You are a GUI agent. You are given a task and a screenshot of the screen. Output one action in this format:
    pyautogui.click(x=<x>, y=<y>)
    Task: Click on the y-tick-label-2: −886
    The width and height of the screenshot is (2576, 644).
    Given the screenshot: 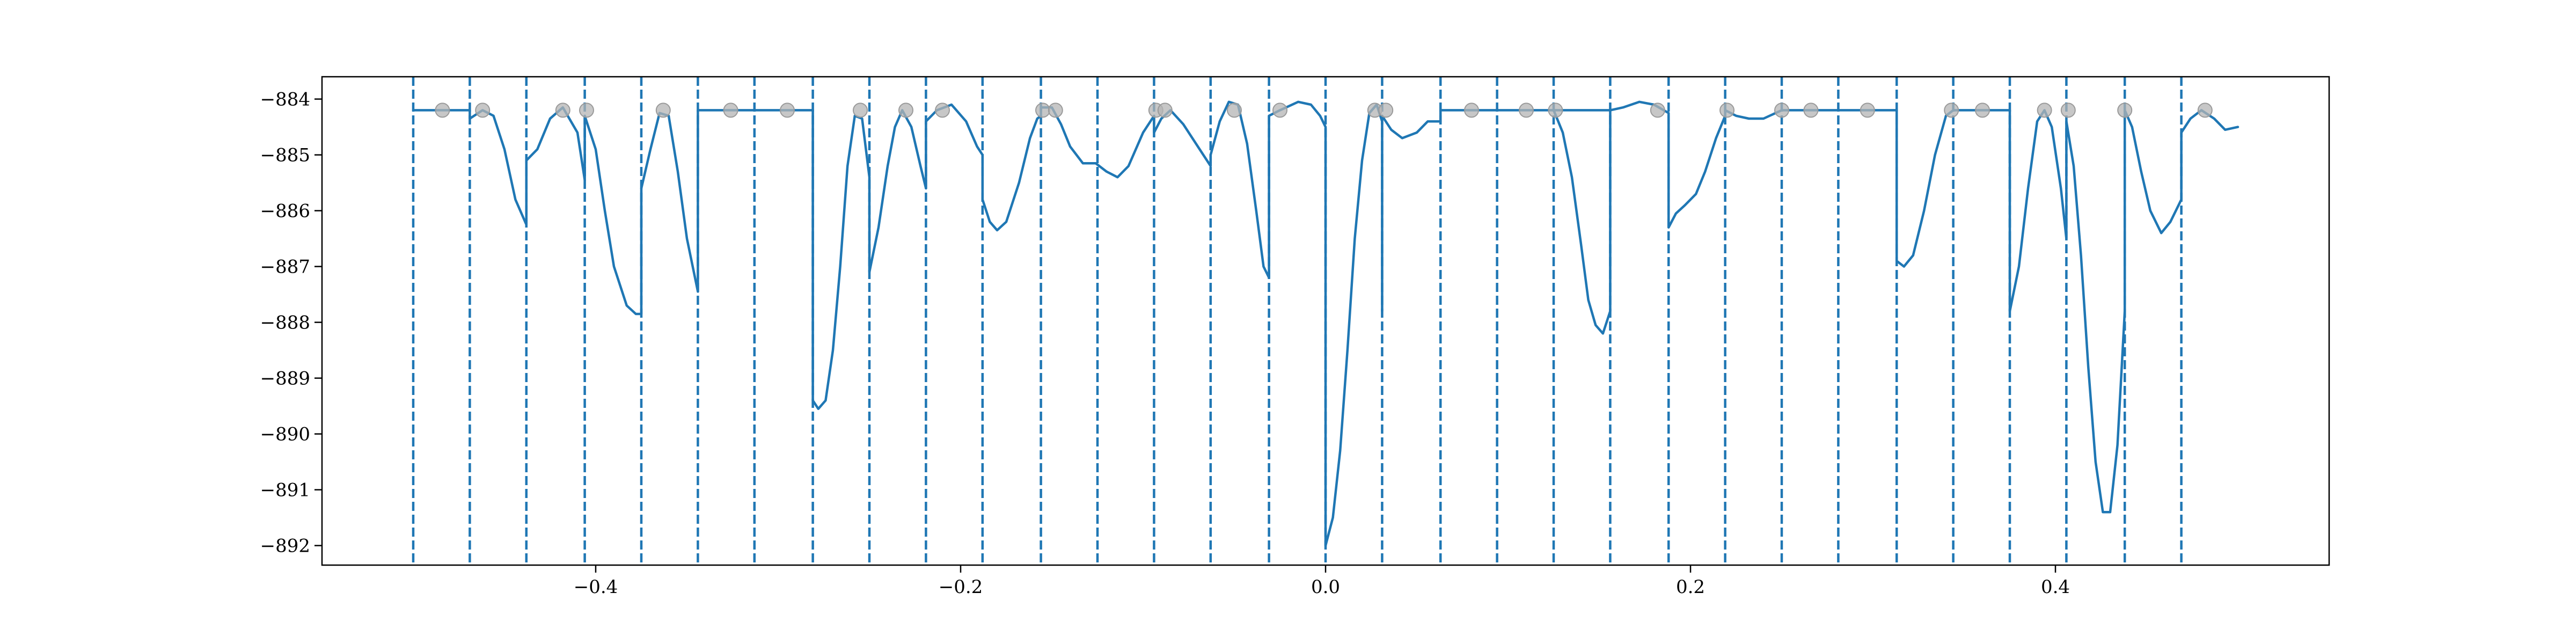 What is the action you would take?
    pyautogui.click(x=285, y=211)
    